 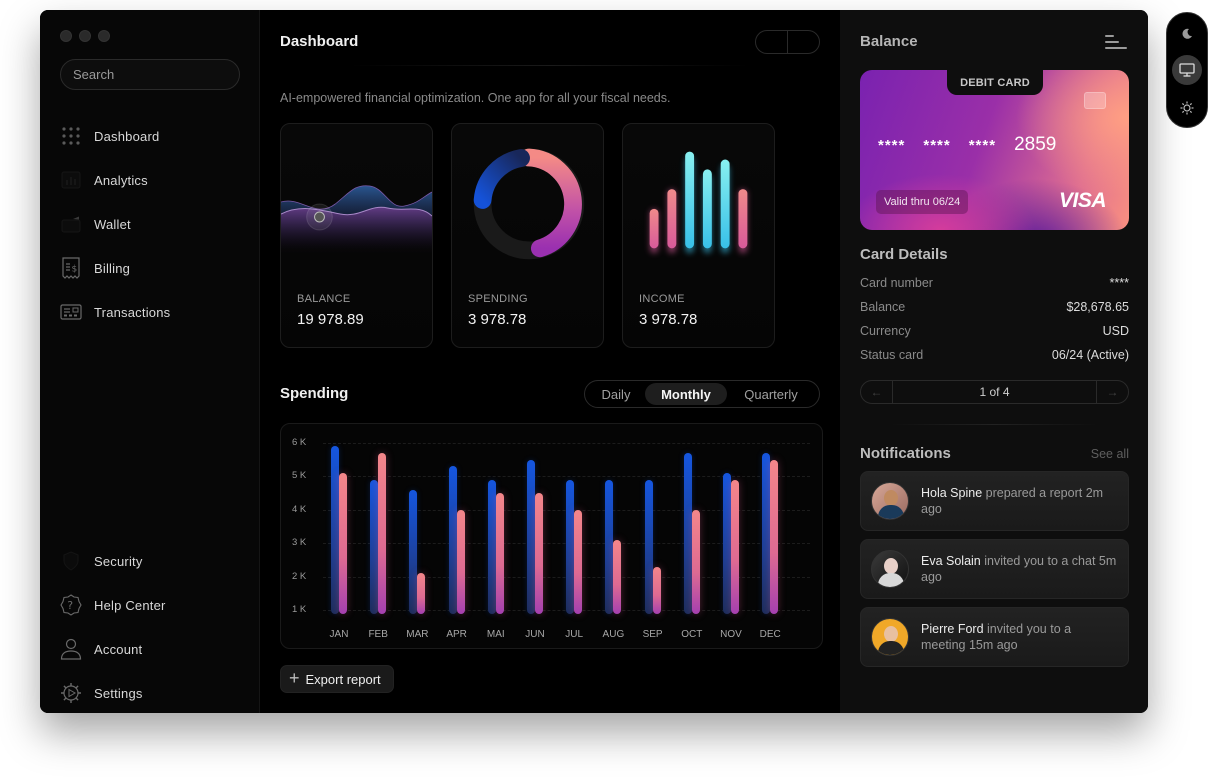 What do you see at coordinates (155, 180) in the screenshot?
I see `sidebar-item-analytics: Analytics` at bounding box center [155, 180].